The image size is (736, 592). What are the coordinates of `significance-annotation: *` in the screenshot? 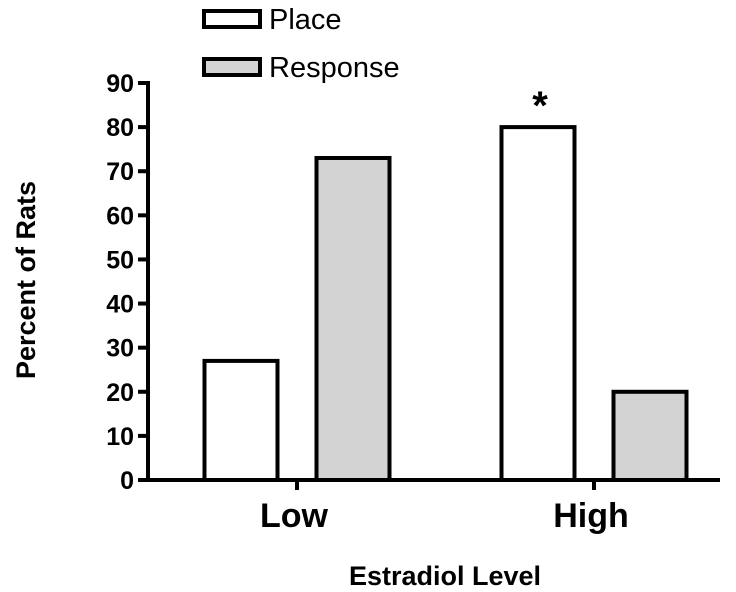 It's located at (540, 106).